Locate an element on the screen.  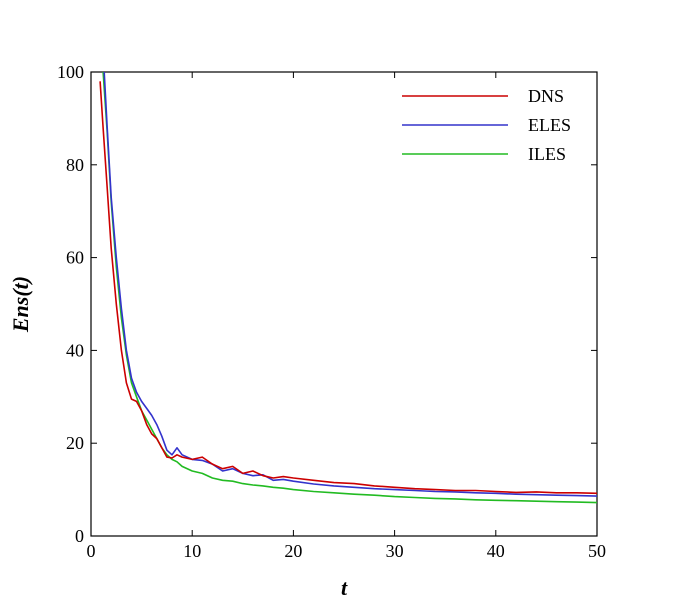
y-tick-label: 60 is located at coordinates (75, 258).